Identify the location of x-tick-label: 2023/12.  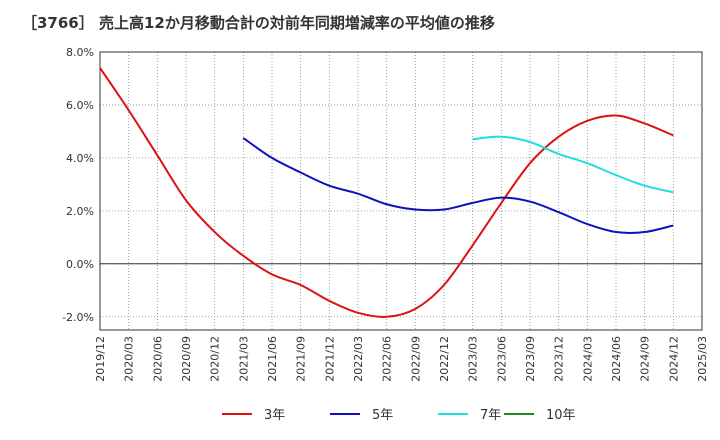
(559, 359).